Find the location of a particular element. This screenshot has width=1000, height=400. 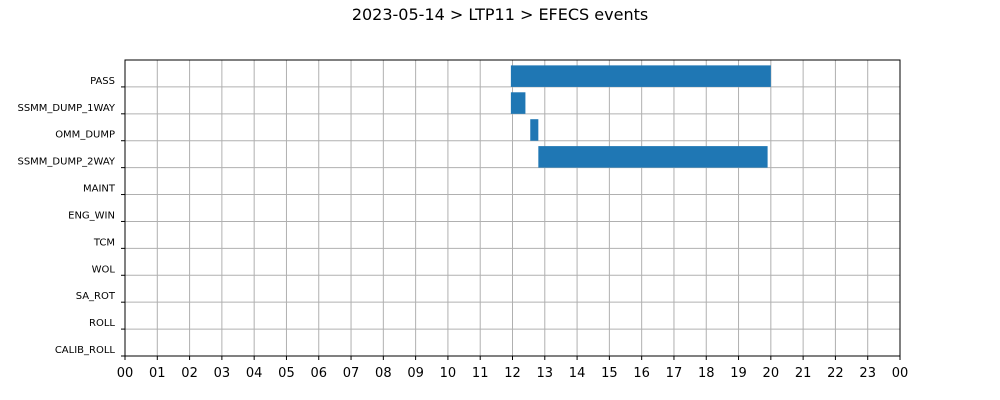

x-tick-label: 07 is located at coordinates (351, 373).